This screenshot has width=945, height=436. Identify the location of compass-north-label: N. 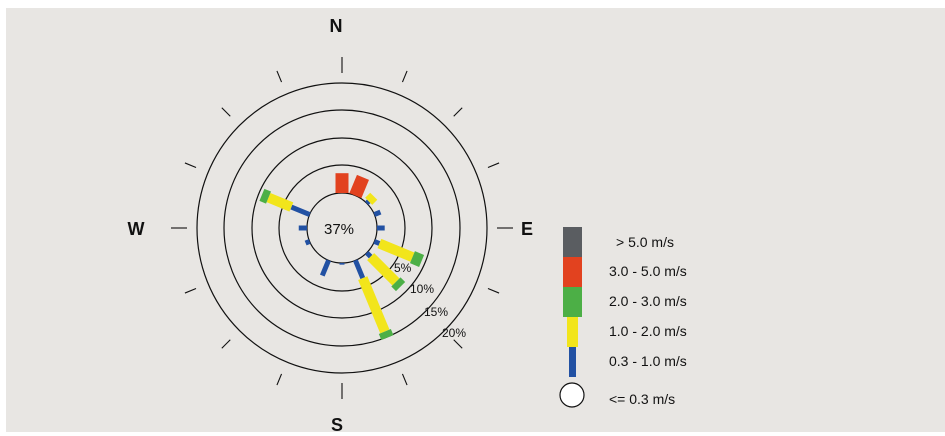
(336, 26).